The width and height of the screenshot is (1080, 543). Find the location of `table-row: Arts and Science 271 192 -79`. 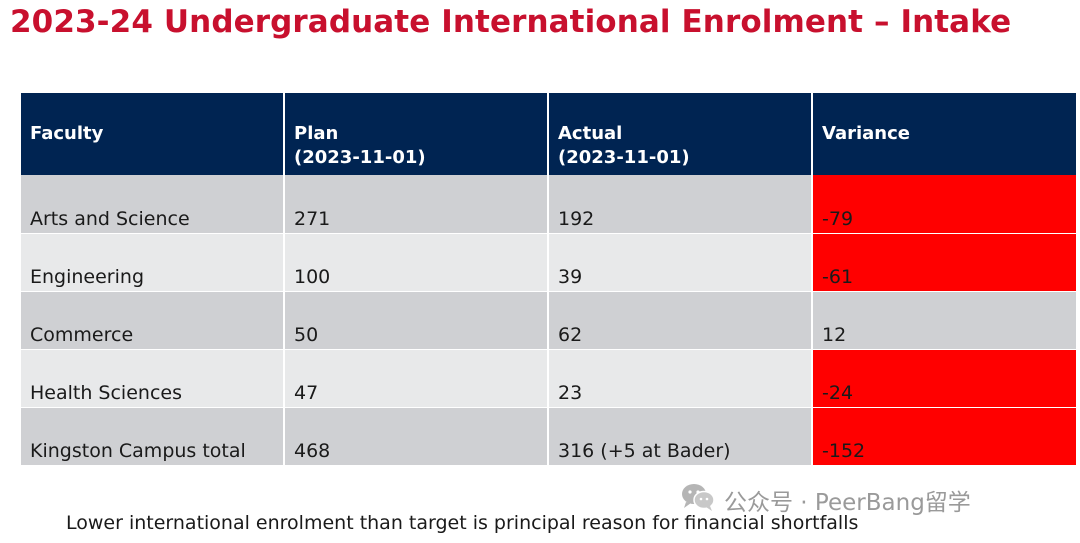

table-row: Arts and Science 271 192 -79 is located at coordinates (548, 204).